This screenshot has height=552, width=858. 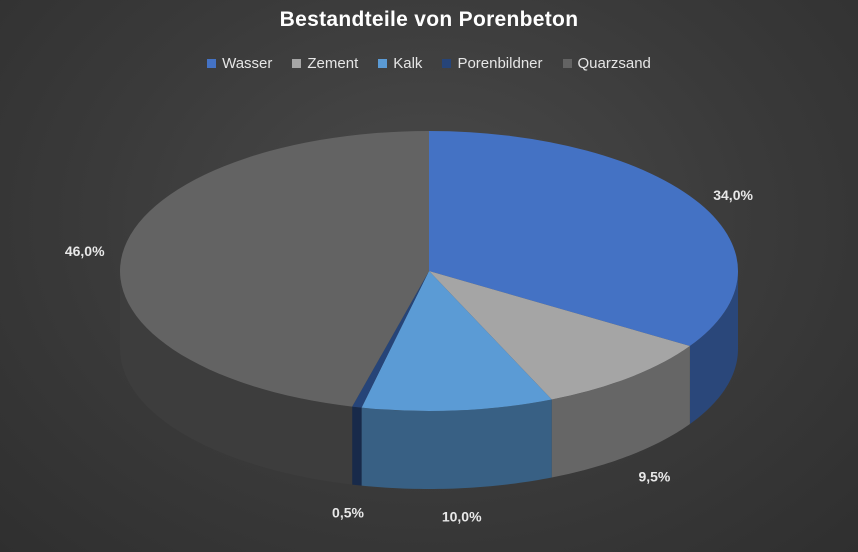 I want to click on legend-label-kalk: Kalk, so click(x=408, y=63).